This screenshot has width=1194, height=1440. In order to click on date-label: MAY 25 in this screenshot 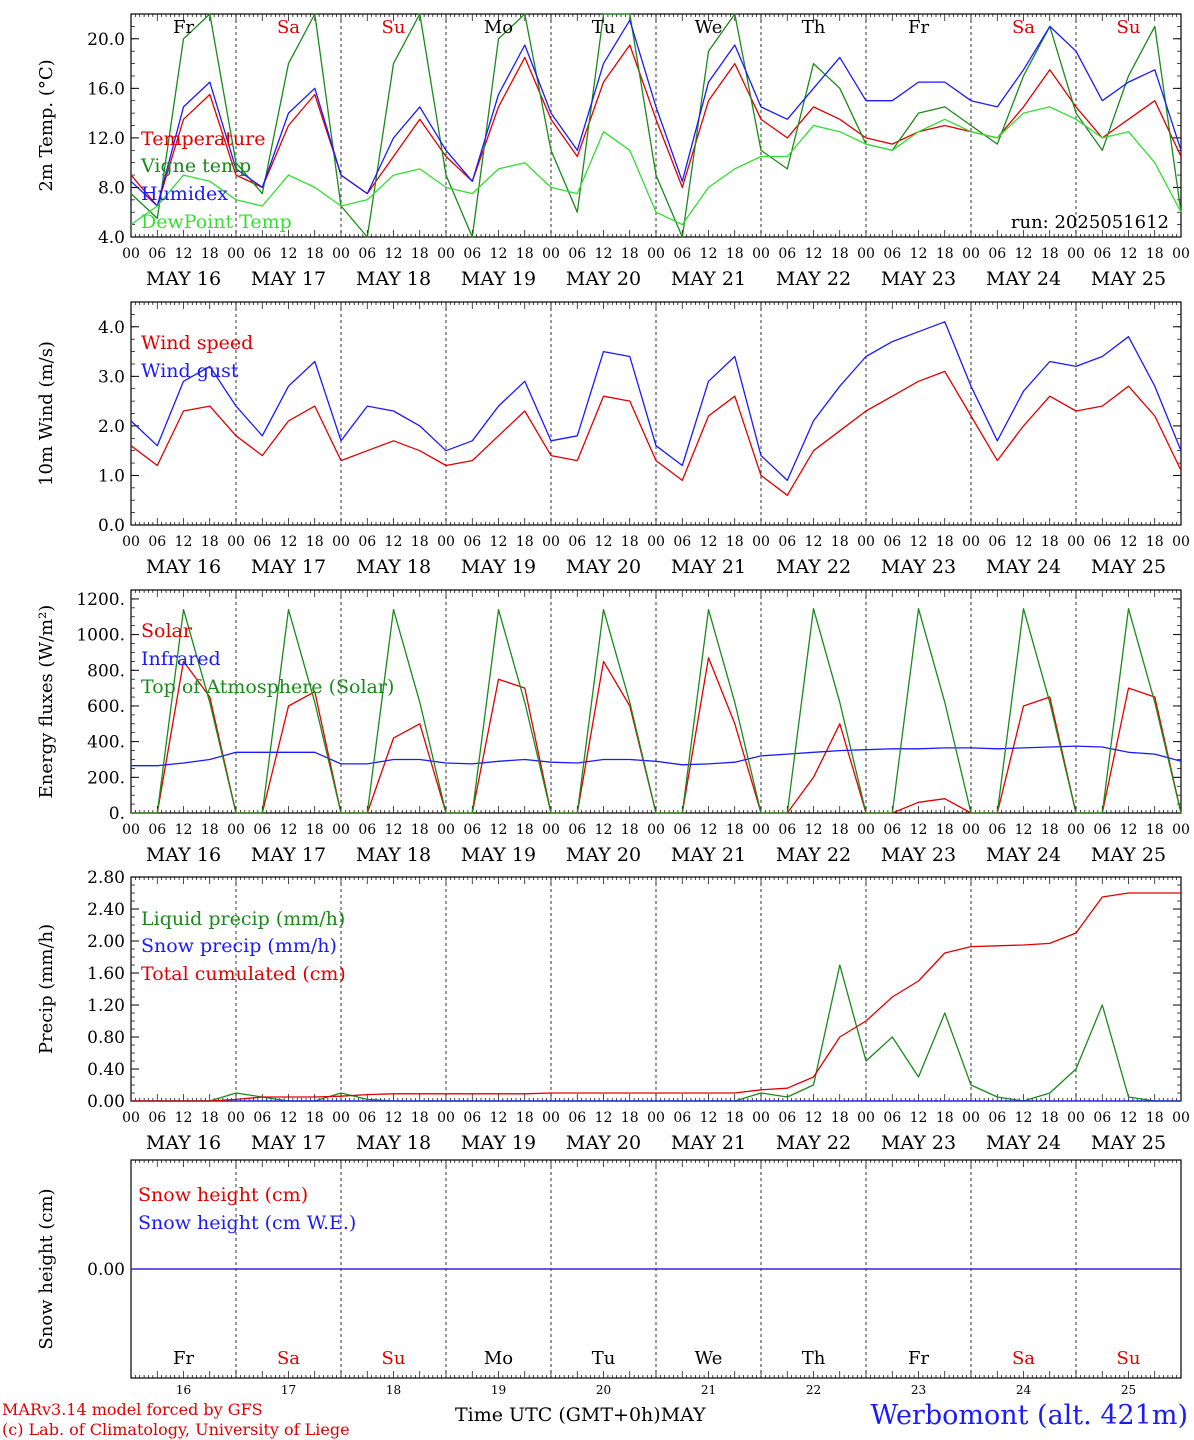, I will do `click(1128, 279)`.